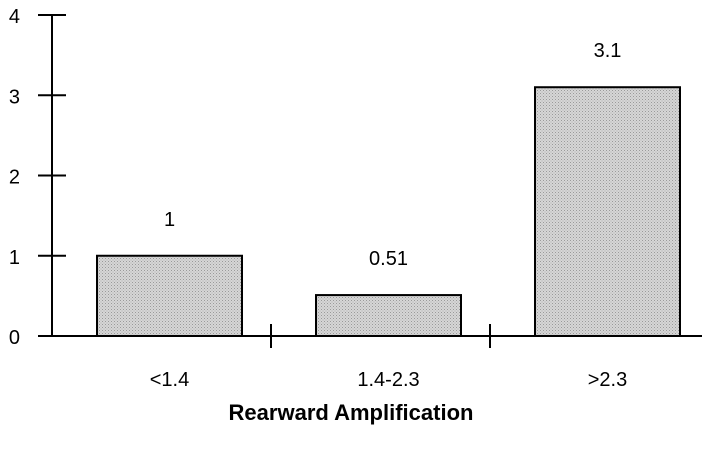 The image size is (702, 453). Describe the element at coordinates (388, 259) in the screenshot. I see `data-label: 0.51` at that location.